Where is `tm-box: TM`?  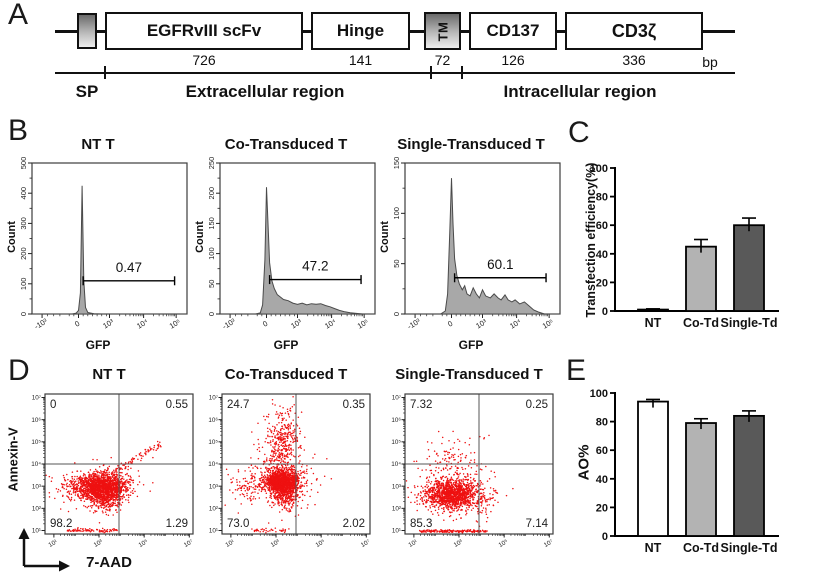
tm-box: TM is located at coordinates (442, 31).